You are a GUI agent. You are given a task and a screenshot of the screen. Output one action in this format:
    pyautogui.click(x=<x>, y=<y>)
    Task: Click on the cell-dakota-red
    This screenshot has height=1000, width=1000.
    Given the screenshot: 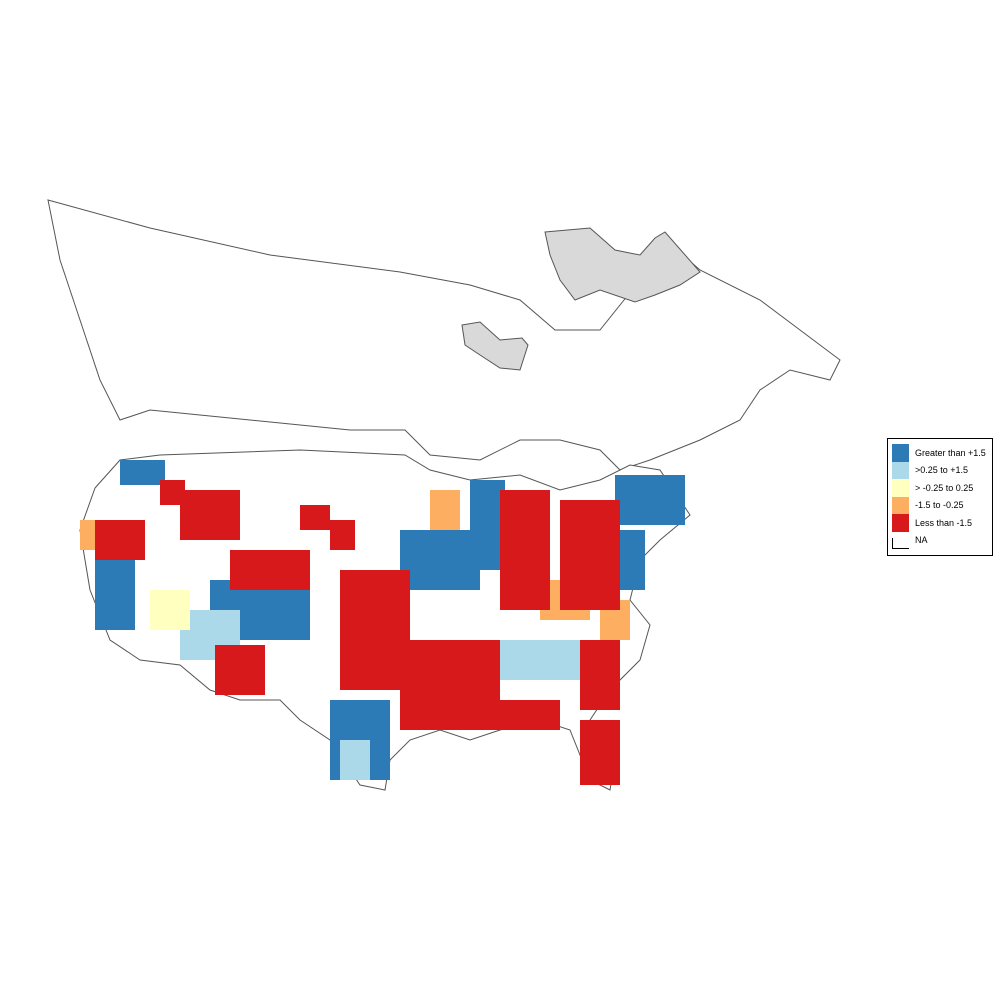 What is the action you would take?
    pyautogui.click(x=342, y=535)
    